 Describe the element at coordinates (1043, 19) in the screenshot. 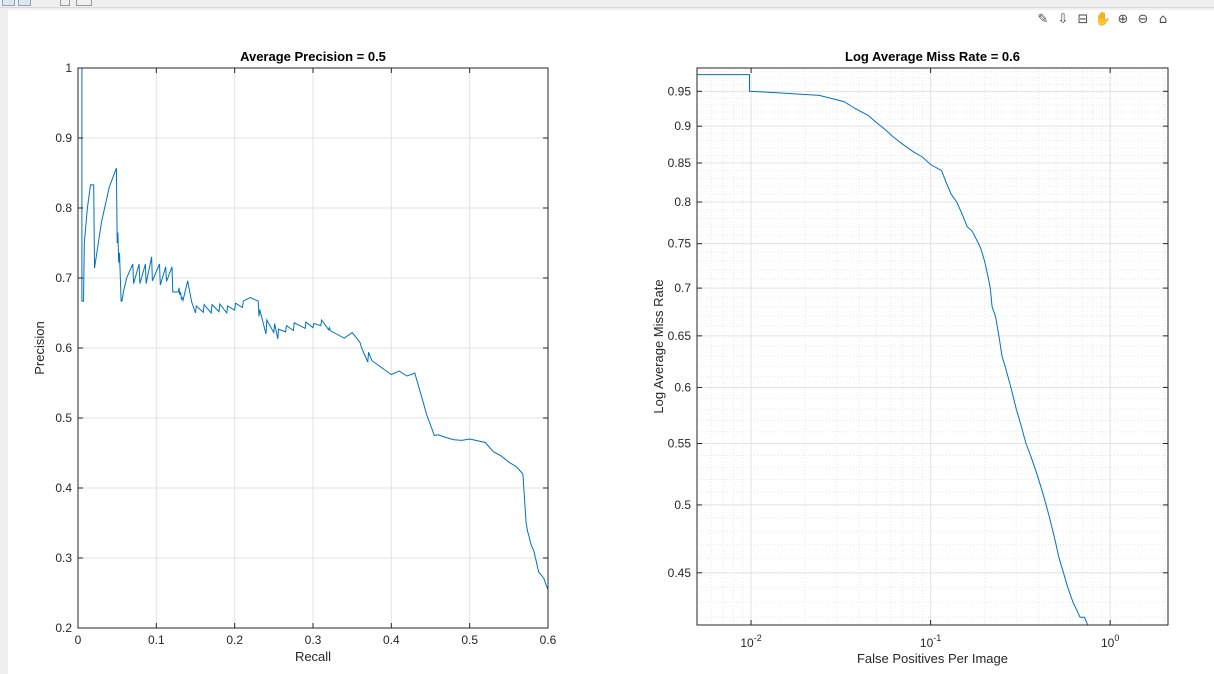

I see `brush-icon: ✎` at that location.